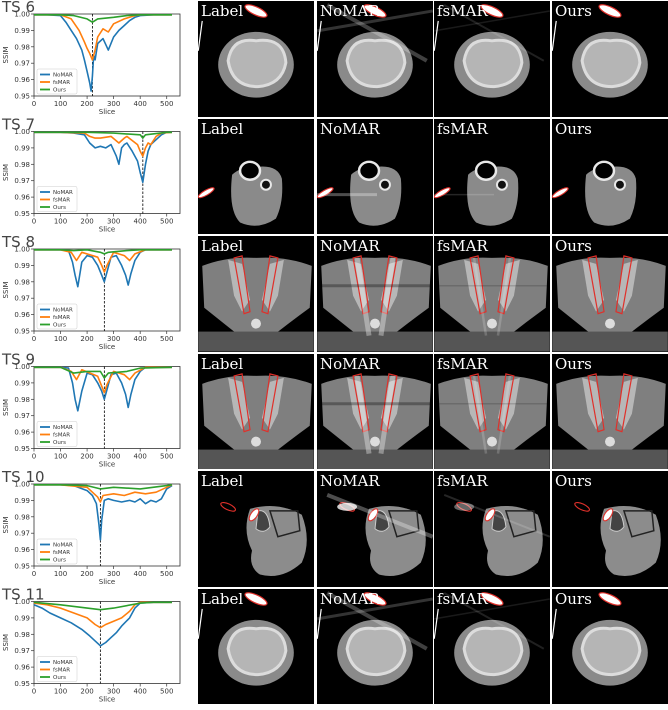  What do you see at coordinates (18, 125) in the screenshot?
I see `chart-title: TS 7` at bounding box center [18, 125].